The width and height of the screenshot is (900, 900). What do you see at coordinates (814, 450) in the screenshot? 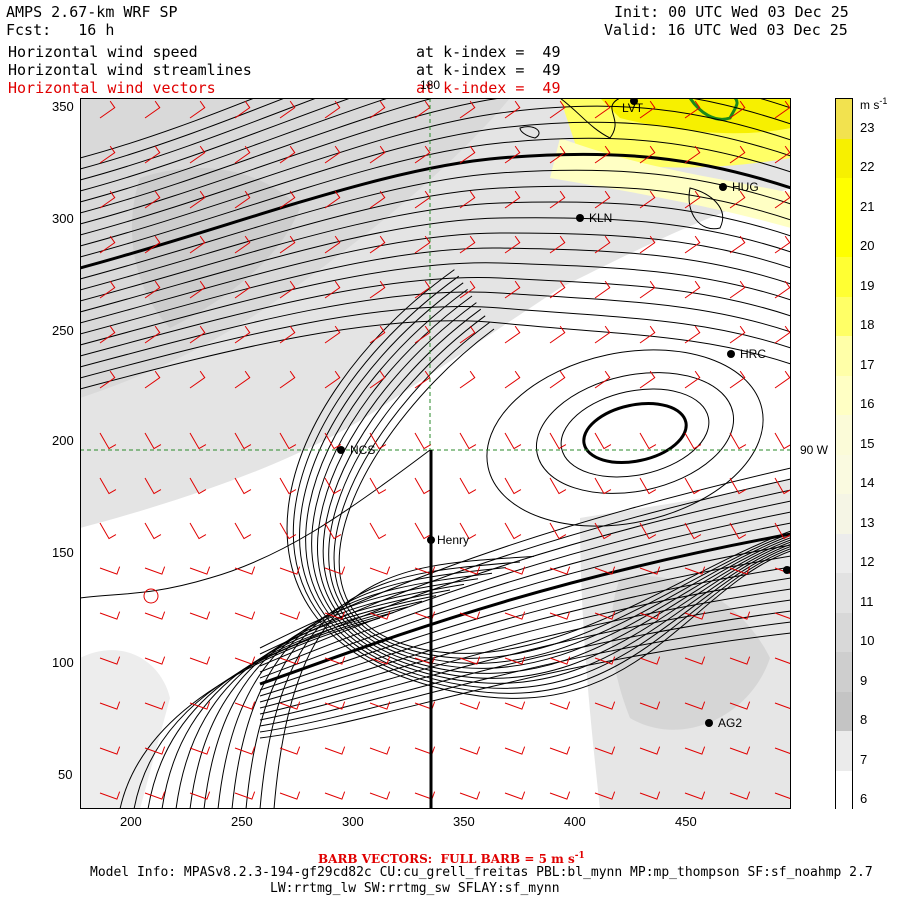
I see `parallel-label: 90 W` at bounding box center [814, 450].